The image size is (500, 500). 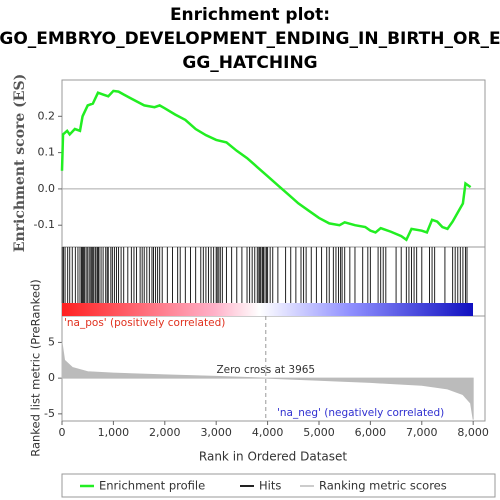 What do you see at coordinates (47, 115) in the screenshot?
I see `y-tick-label: 0.2` at bounding box center [47, 115].